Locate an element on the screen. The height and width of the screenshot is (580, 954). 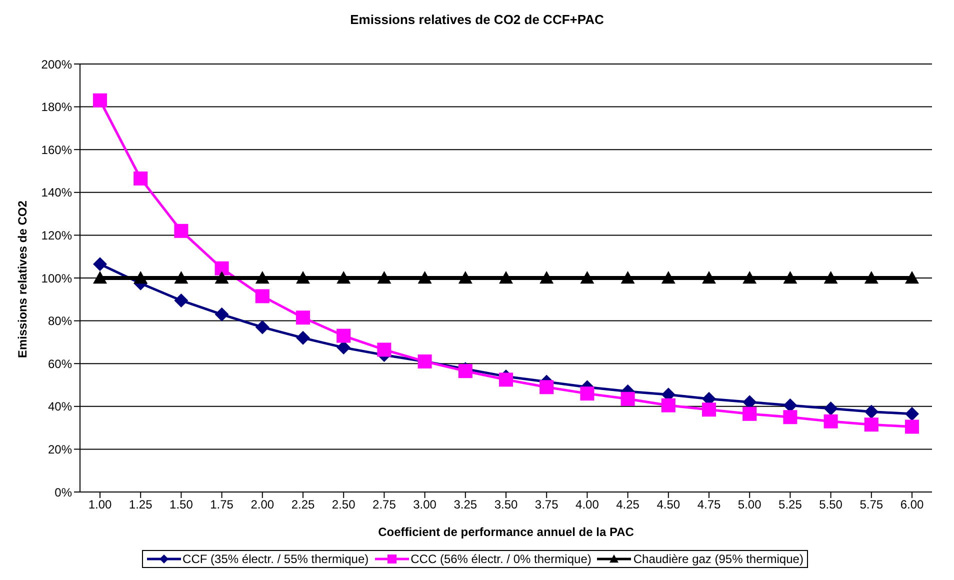
y-tick-label: 140% is located at coordinates (56, 193).